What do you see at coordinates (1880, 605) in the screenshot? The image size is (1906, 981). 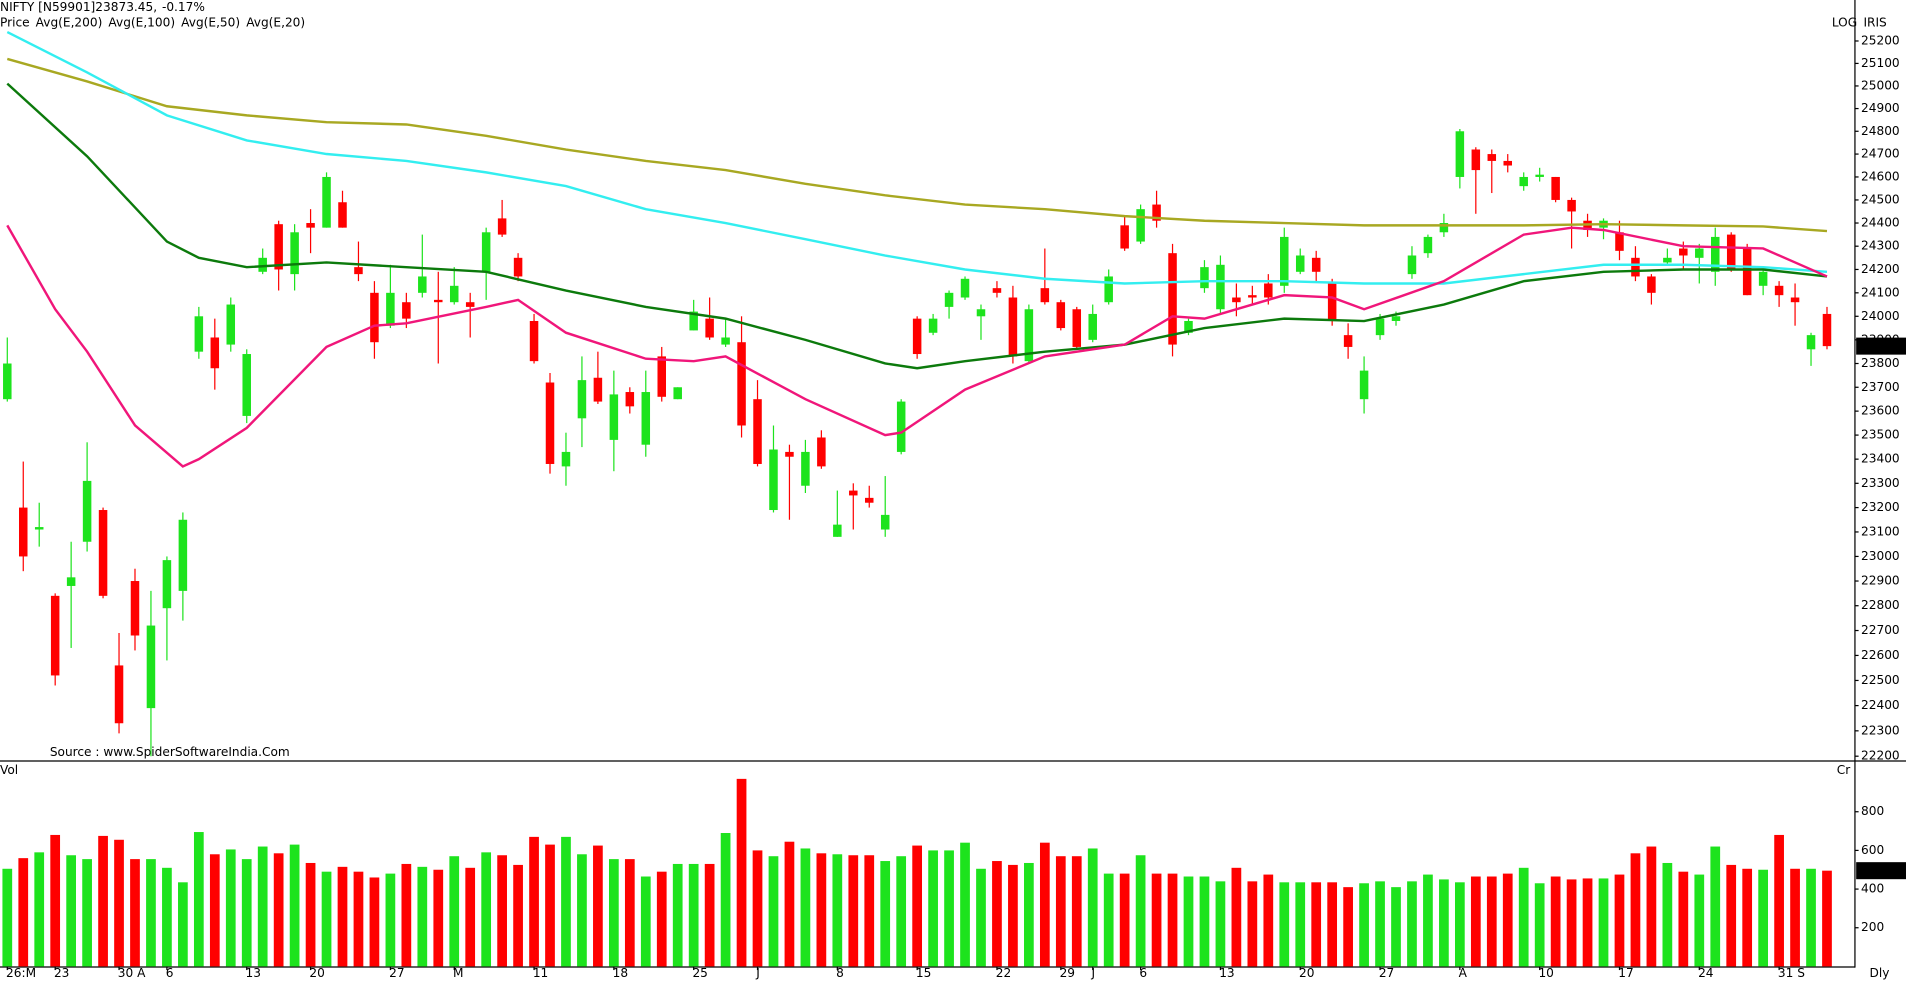 I see `y-tick-label: 22800` at bounding box center [1880, 605].